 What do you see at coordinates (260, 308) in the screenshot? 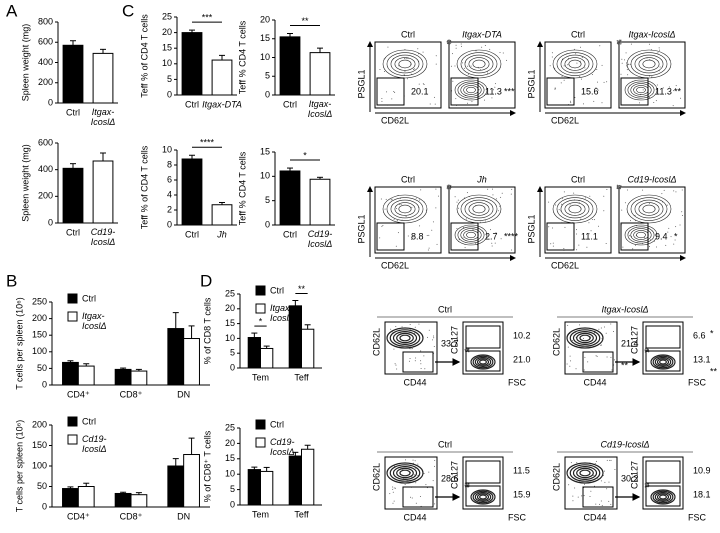
I see `legend-swatch` at bounding box center [260, 308].